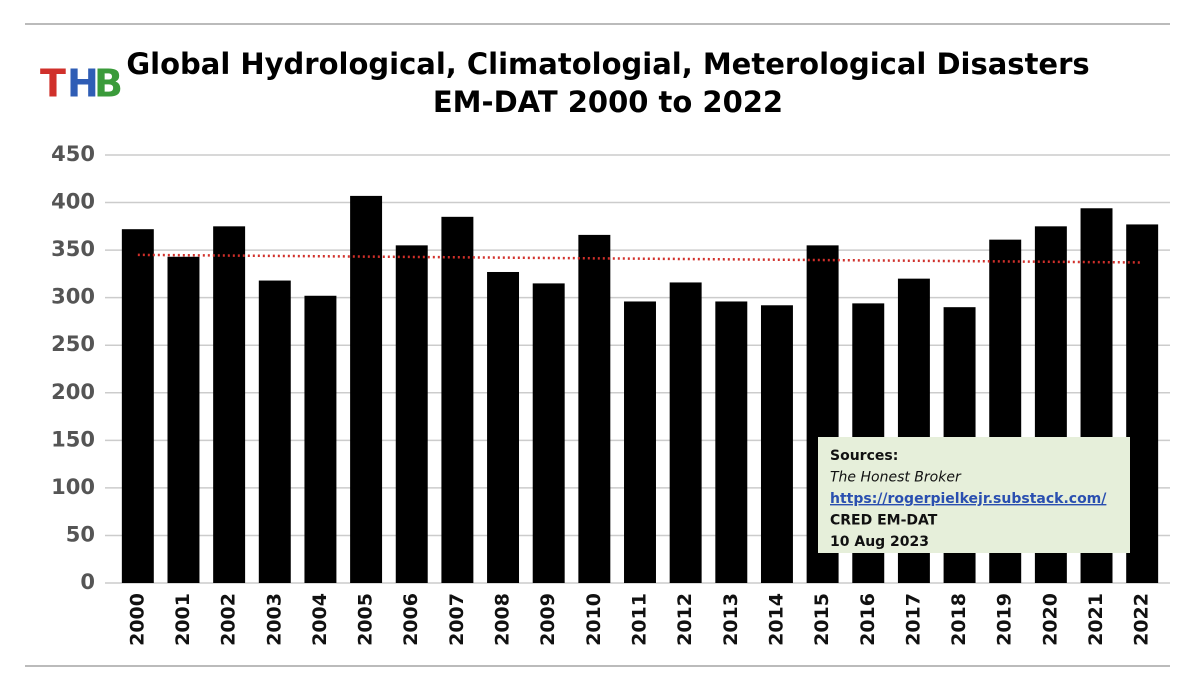  Describe the element at coordinates (968, 499) in the screenshot. I see `source-link: https://rogerpielkejr.substack.com/` at that location.